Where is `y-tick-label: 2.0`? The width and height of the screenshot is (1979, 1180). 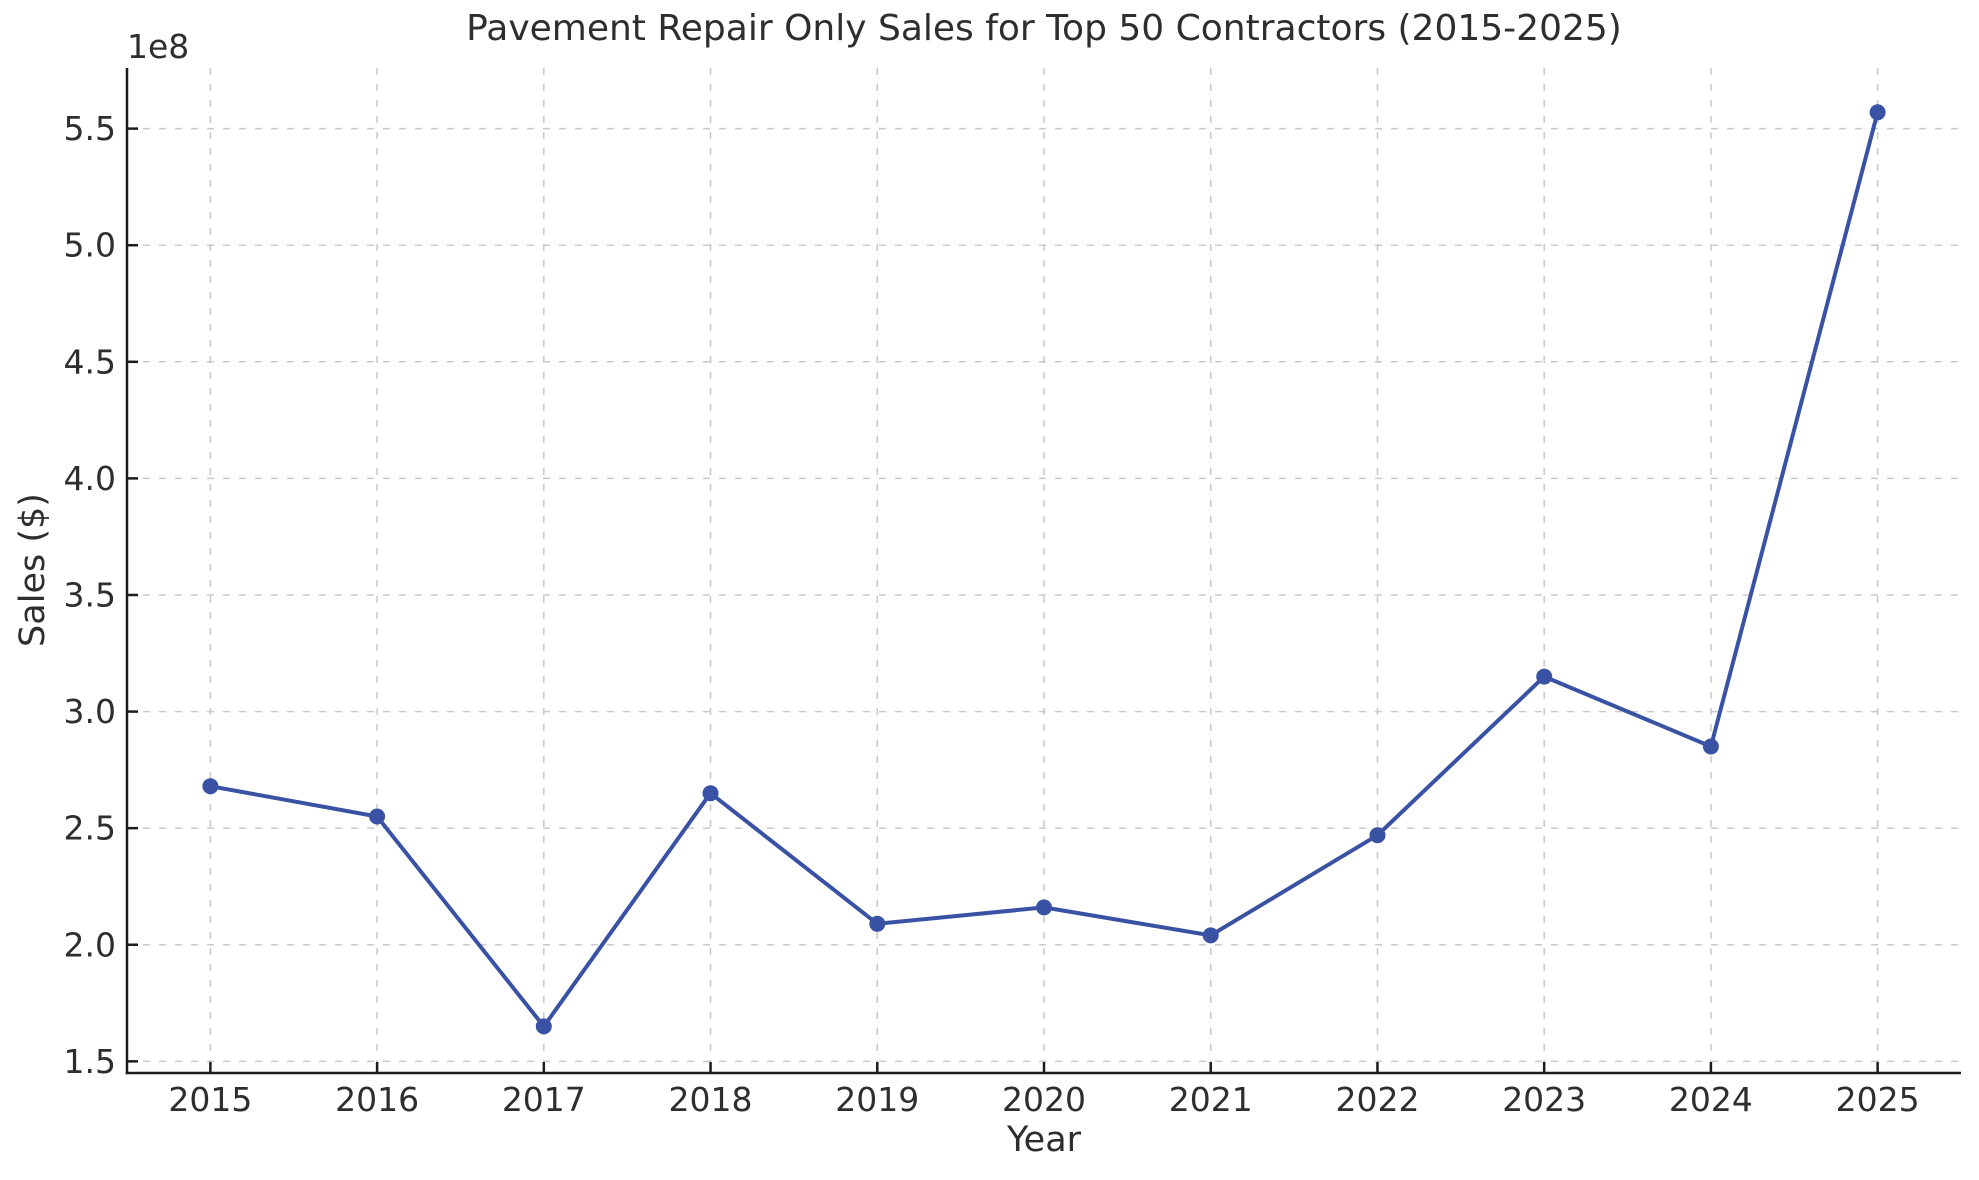 y-tick-label: 2.0 is located at coordinates (90, 944).